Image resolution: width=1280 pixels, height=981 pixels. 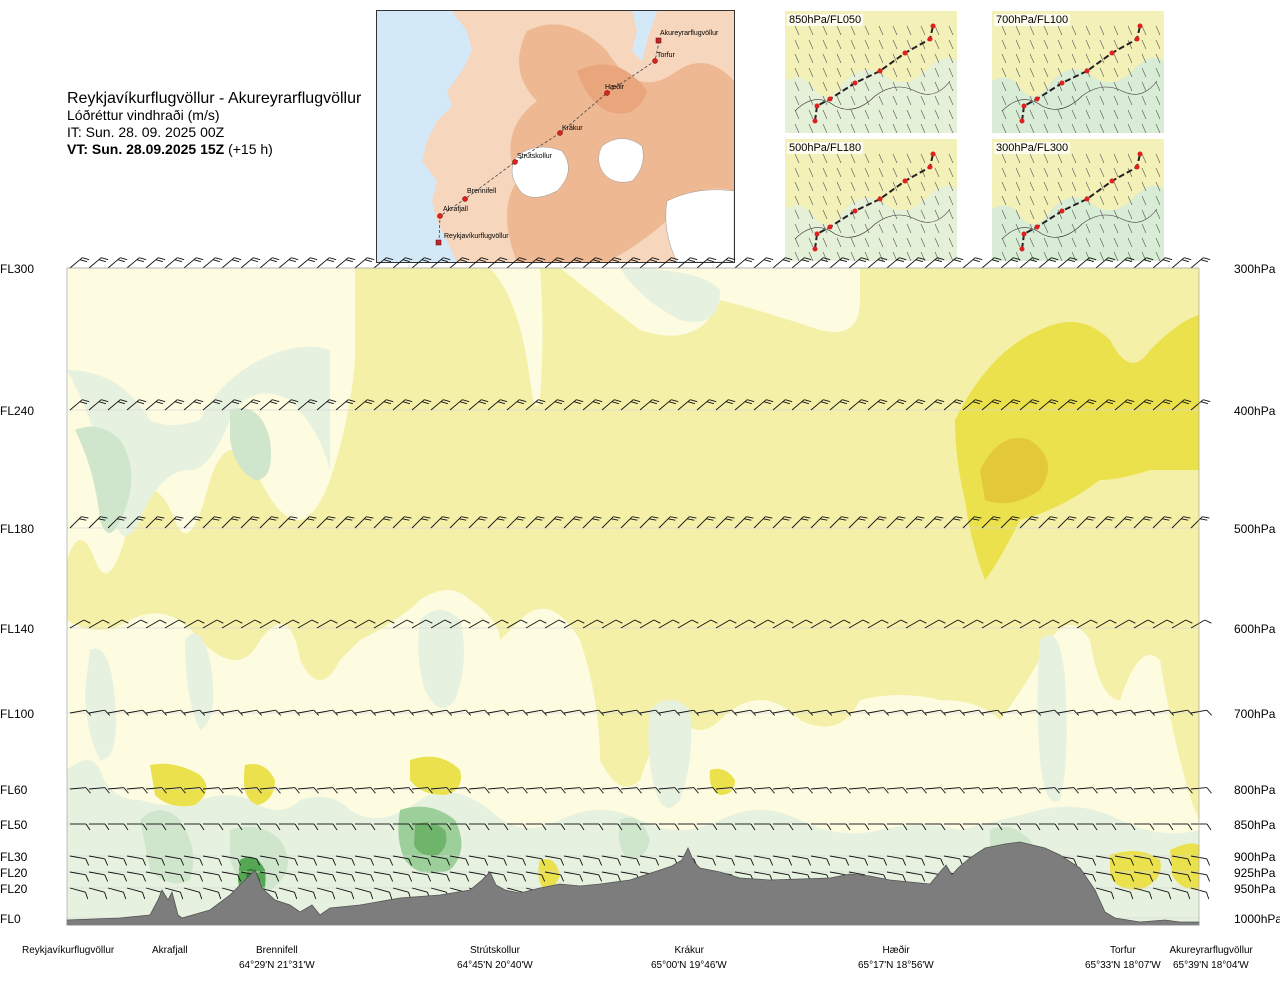 What do you see at coordinates (1255, 269) in the screenshot?
I see `pressure-level-label: 300hPa` at bounding box center [1255, 269].